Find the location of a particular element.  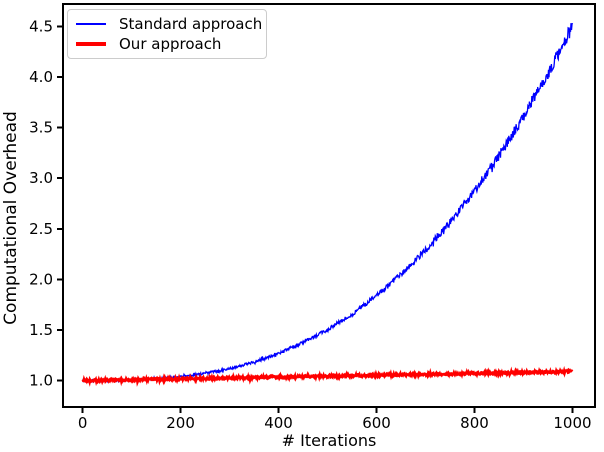

x-tick-label: 800 is located at coordinates (474, 423).